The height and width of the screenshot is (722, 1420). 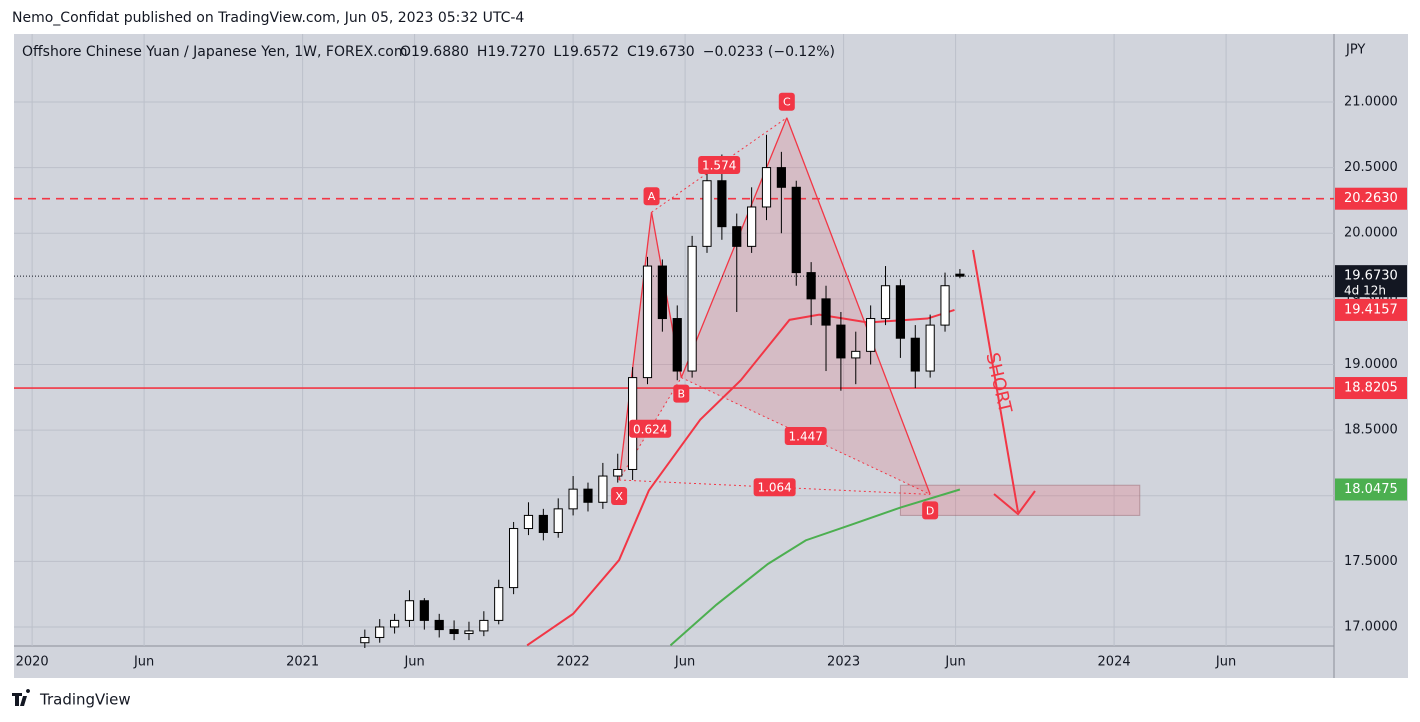 I want to click on price-badge-label: 18.0475, so click(x=1371, y=489).